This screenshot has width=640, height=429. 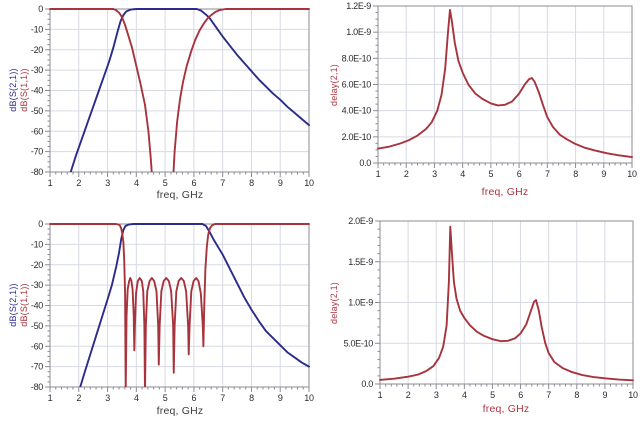 What do you see at coordinates (359, 343) in the screenshot?
I see `svg-text: 5.0E-10` at bounding box center [359, 343].